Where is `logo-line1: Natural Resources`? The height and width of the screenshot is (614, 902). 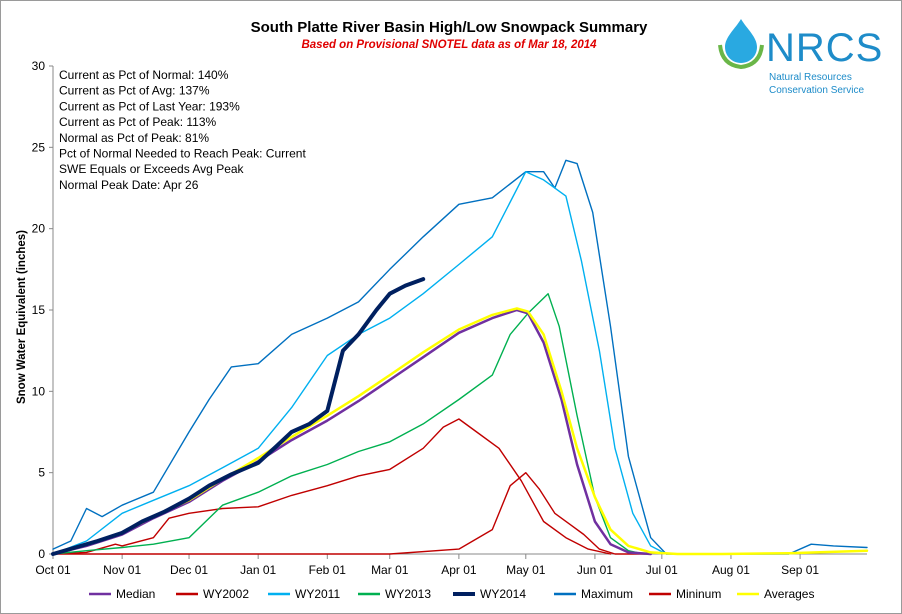 logo-line1: Natural Resources is located at coordinates (810, 77).